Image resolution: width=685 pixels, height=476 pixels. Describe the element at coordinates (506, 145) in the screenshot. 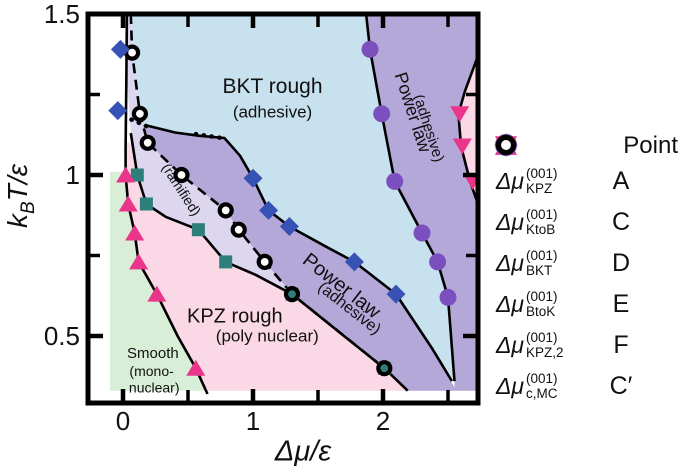

I see `open-circle-icon` at that location.